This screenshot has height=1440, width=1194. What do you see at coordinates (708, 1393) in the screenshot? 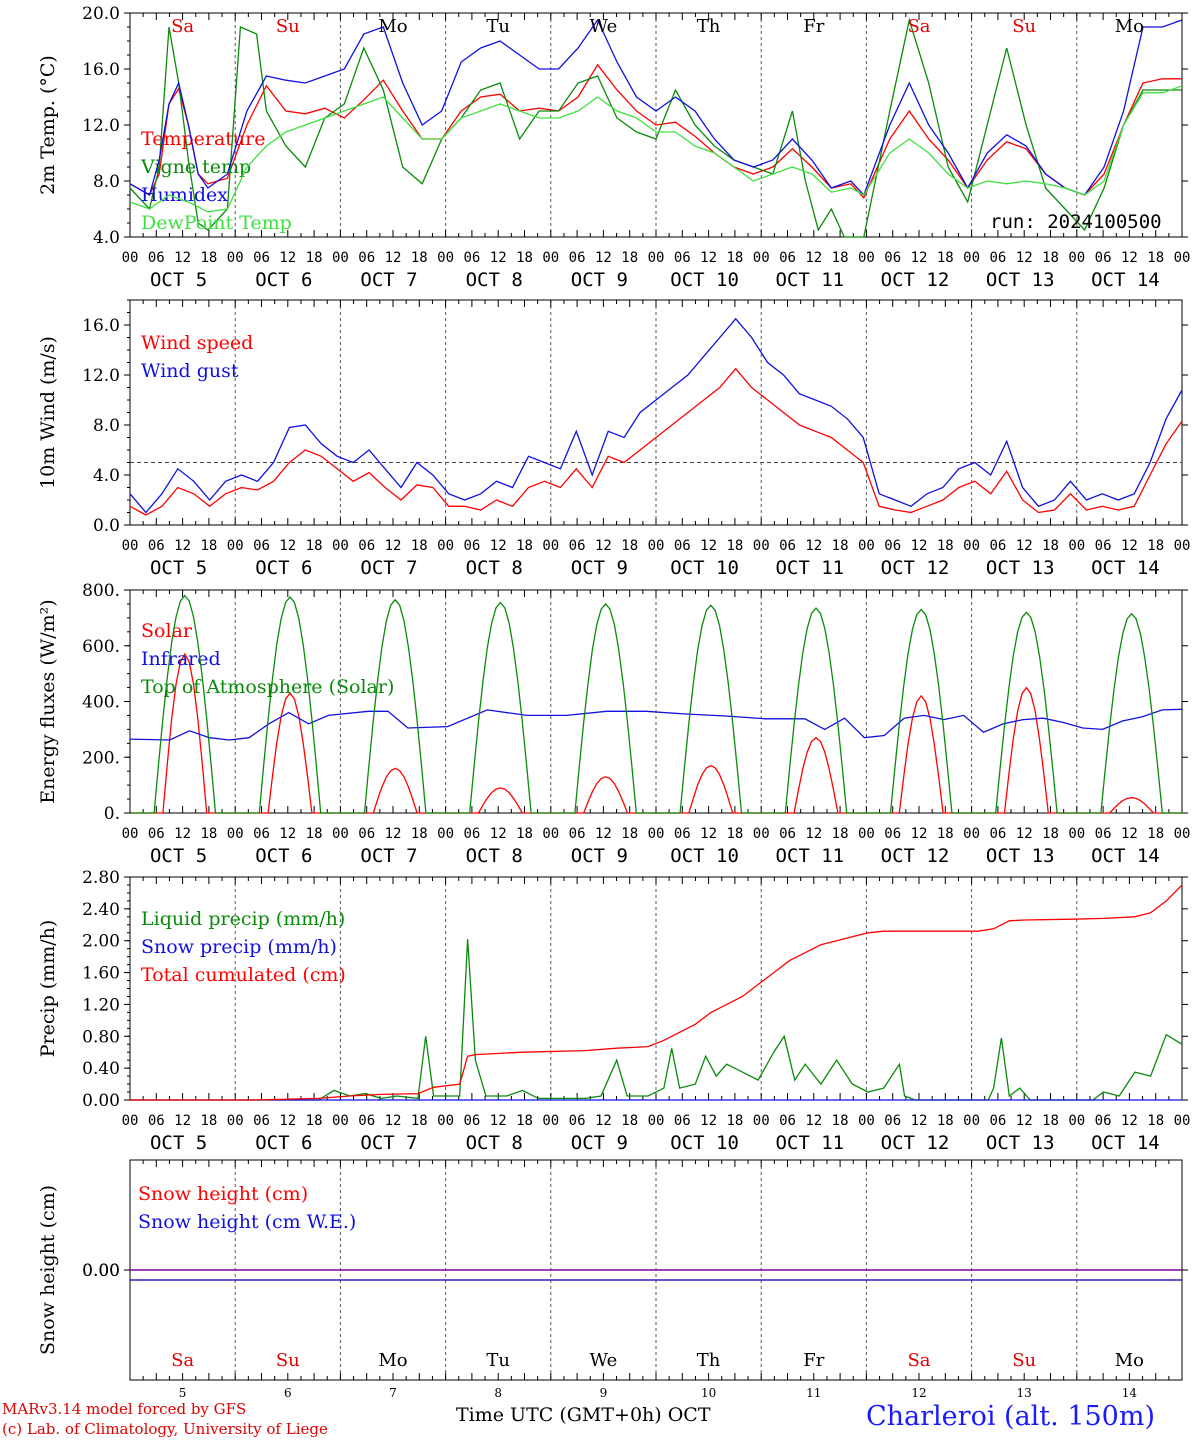
I see `day-number: 10` at bounding box center [708, 1393].